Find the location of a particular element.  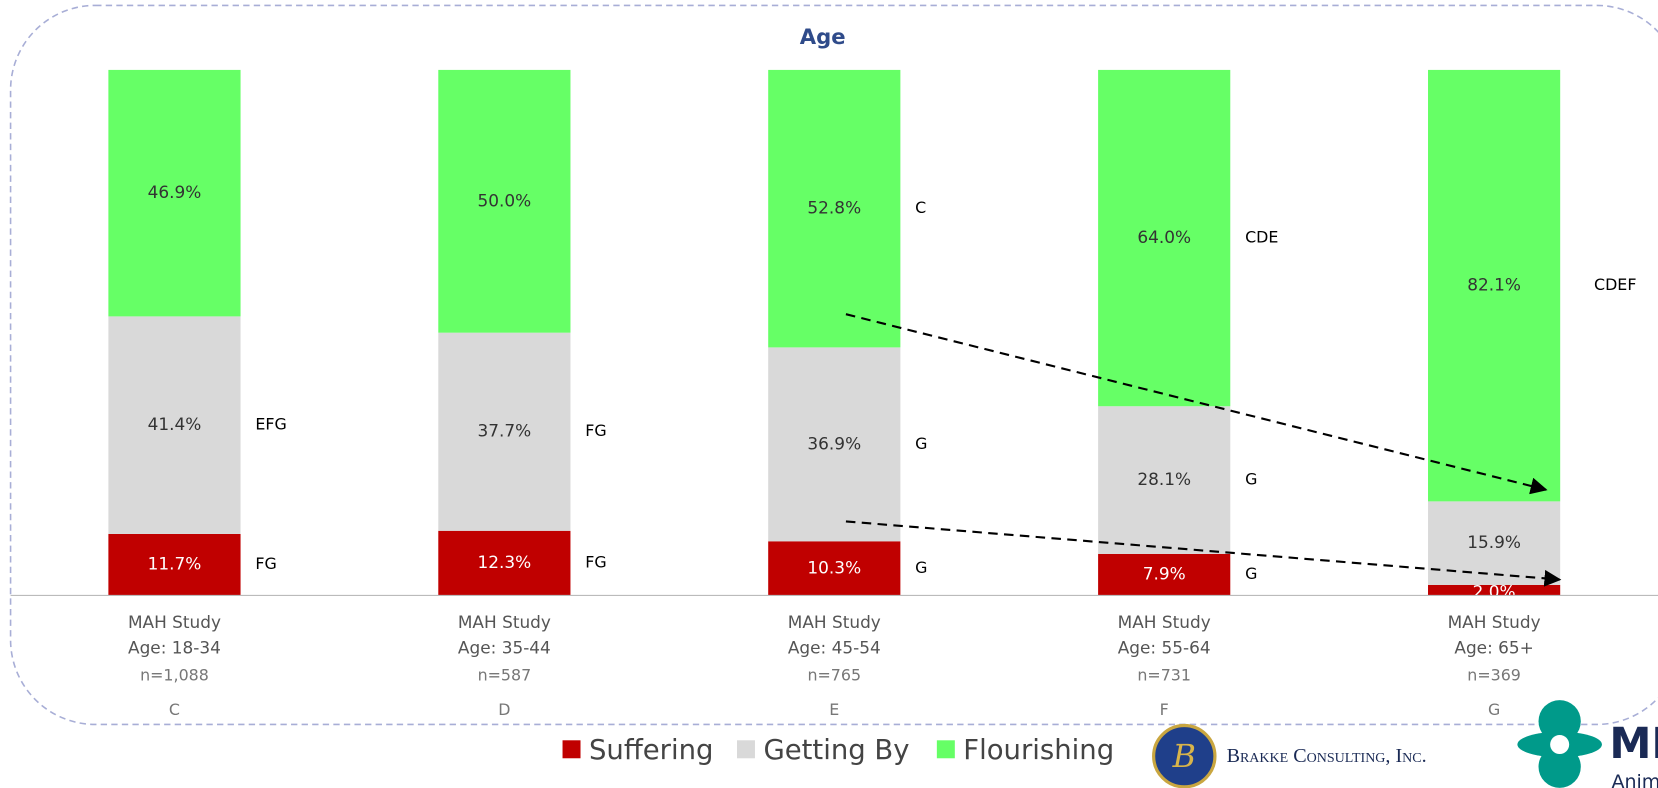

category-label: Age: 55-64 is located at coordinates (1164, 647).